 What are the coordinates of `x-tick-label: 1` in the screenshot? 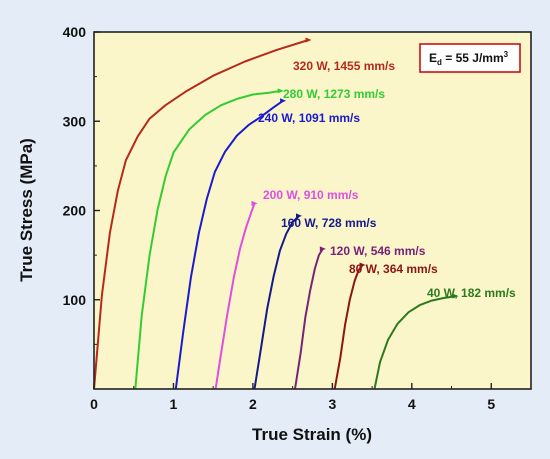 It's located at (174, 404).